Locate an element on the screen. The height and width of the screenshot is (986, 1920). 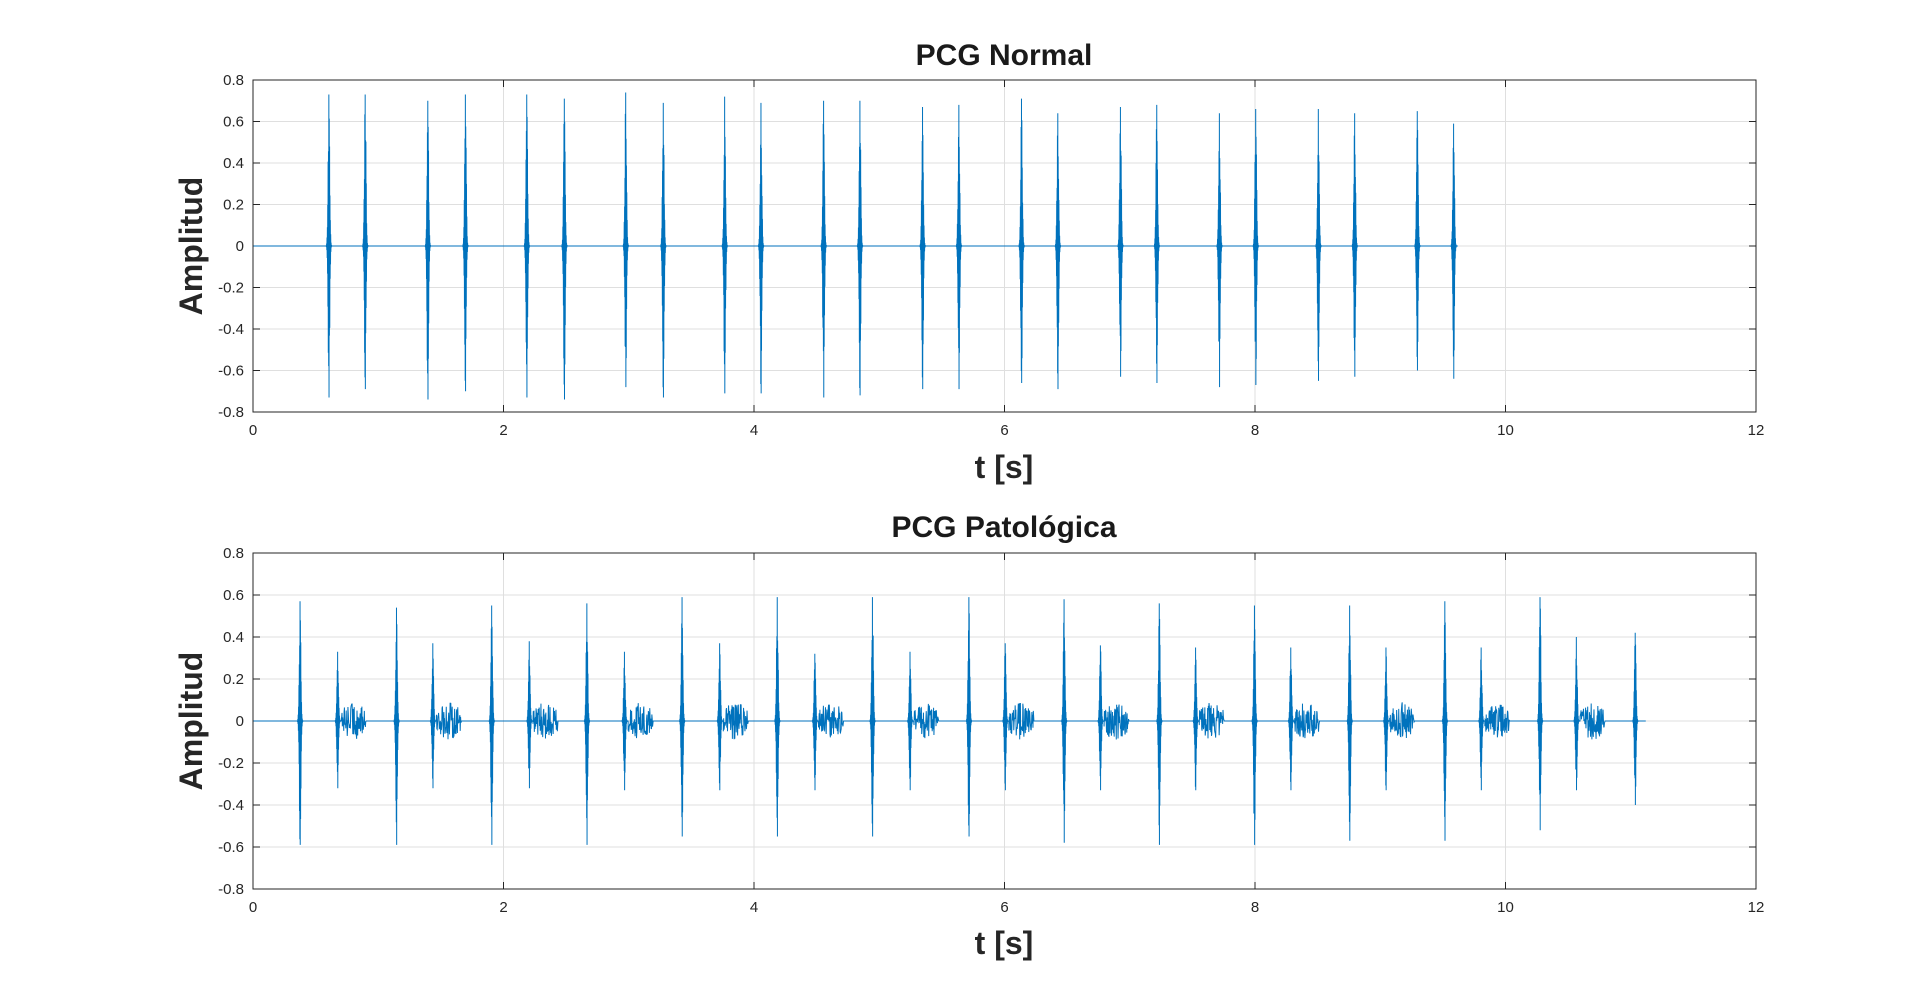
chart-title-normal: PCG Normal is located at coordinates (1004, 55).